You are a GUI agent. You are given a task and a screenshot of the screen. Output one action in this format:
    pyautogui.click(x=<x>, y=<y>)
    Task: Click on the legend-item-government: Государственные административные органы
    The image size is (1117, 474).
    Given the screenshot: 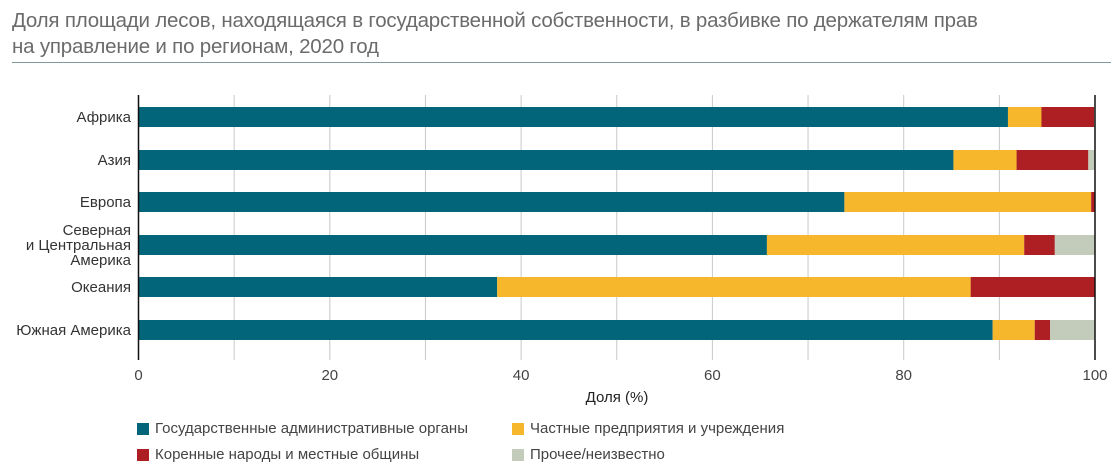 What is the action you would take?
    pyautogui.click(x=302, y=428)
    